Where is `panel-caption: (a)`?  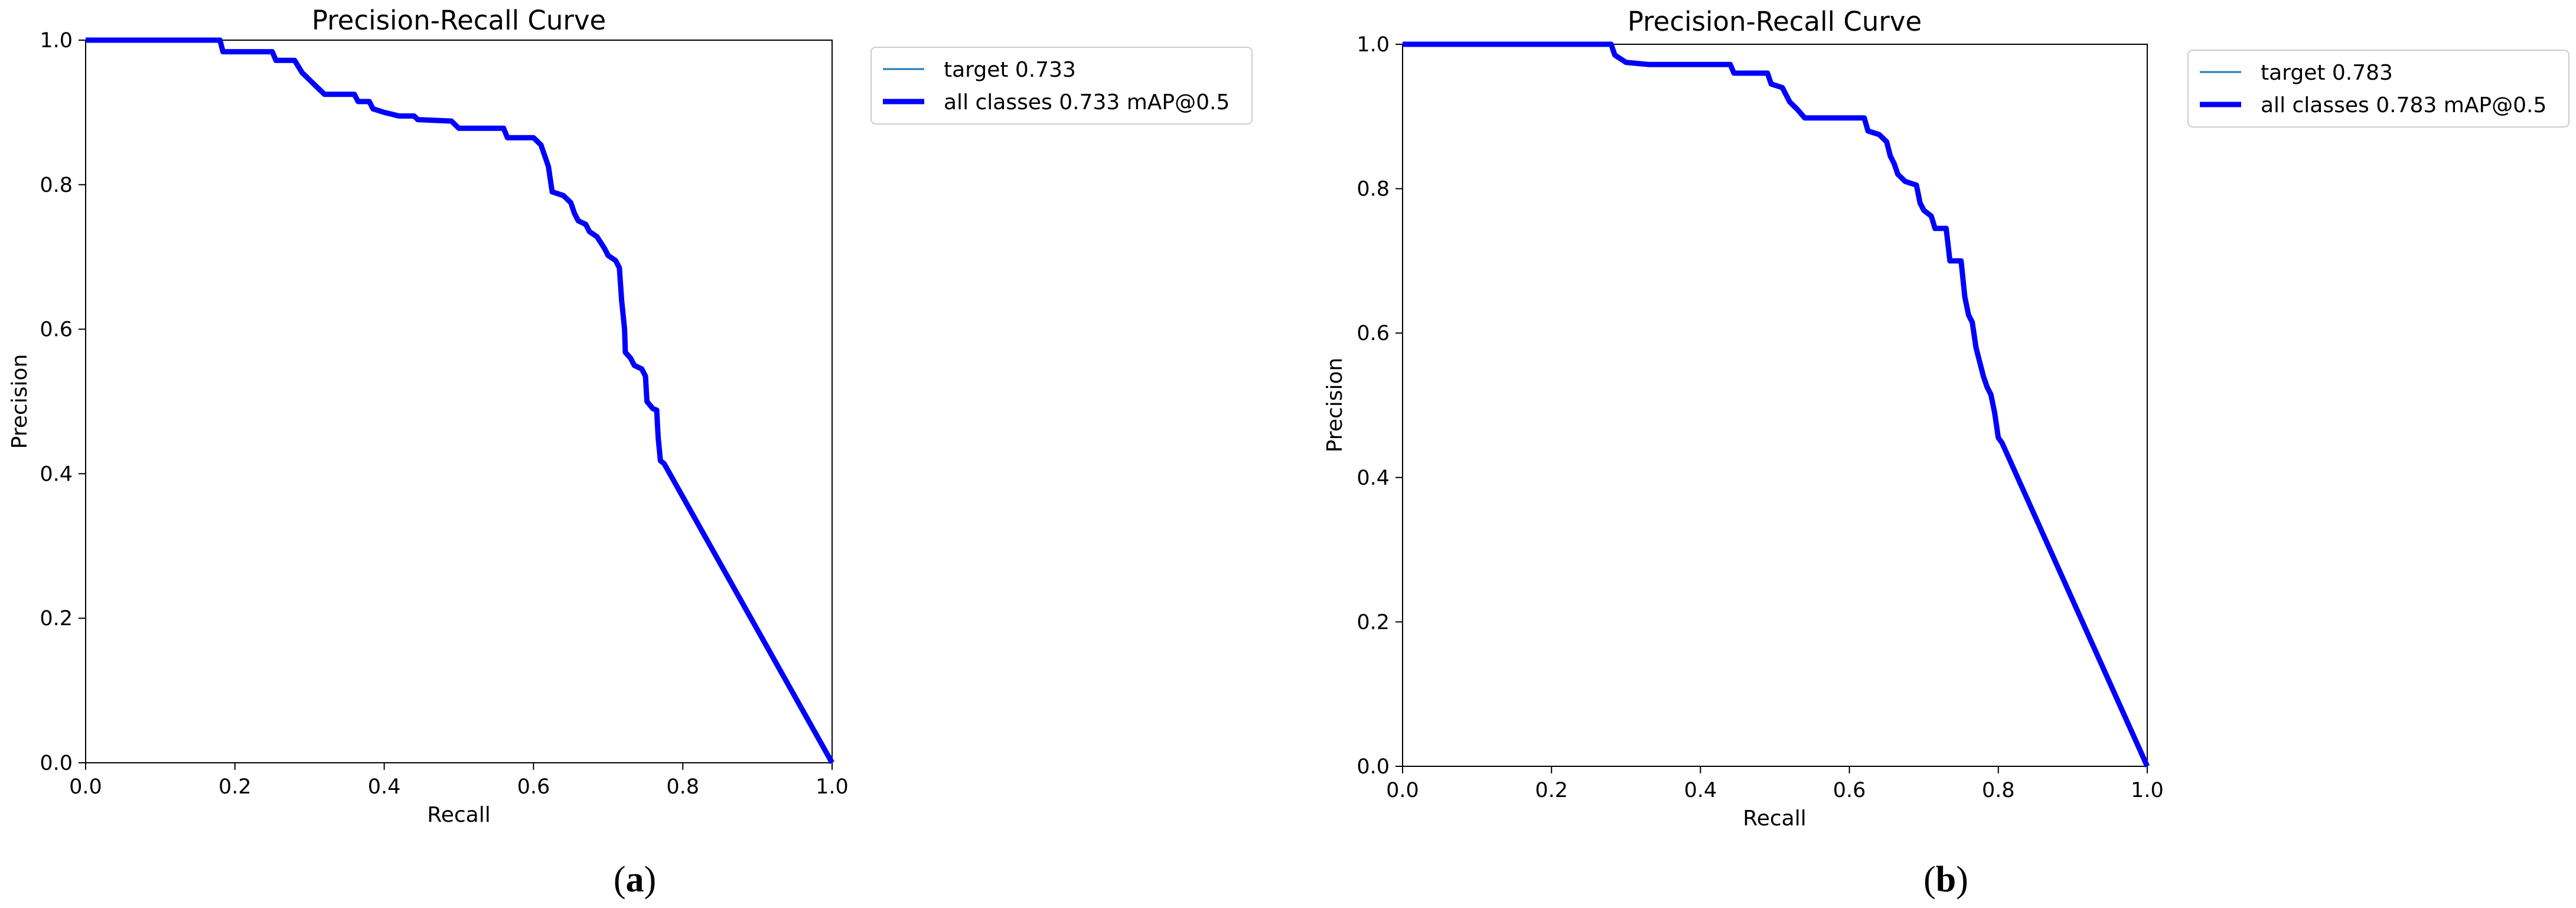
panel-caption: (a) is located at coordinates (635, 880).